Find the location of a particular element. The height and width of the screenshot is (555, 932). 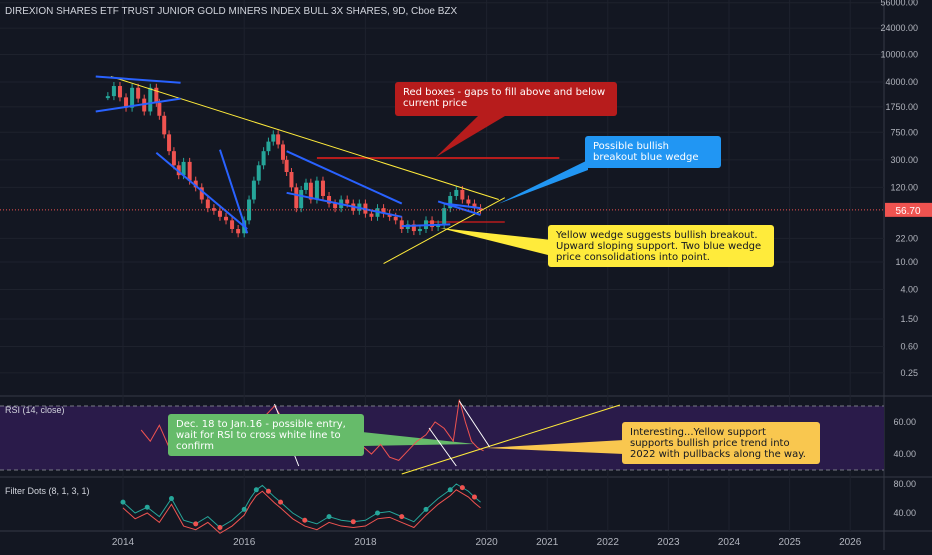

time-tick-label: 2025 is located at coordinates (789, 542).